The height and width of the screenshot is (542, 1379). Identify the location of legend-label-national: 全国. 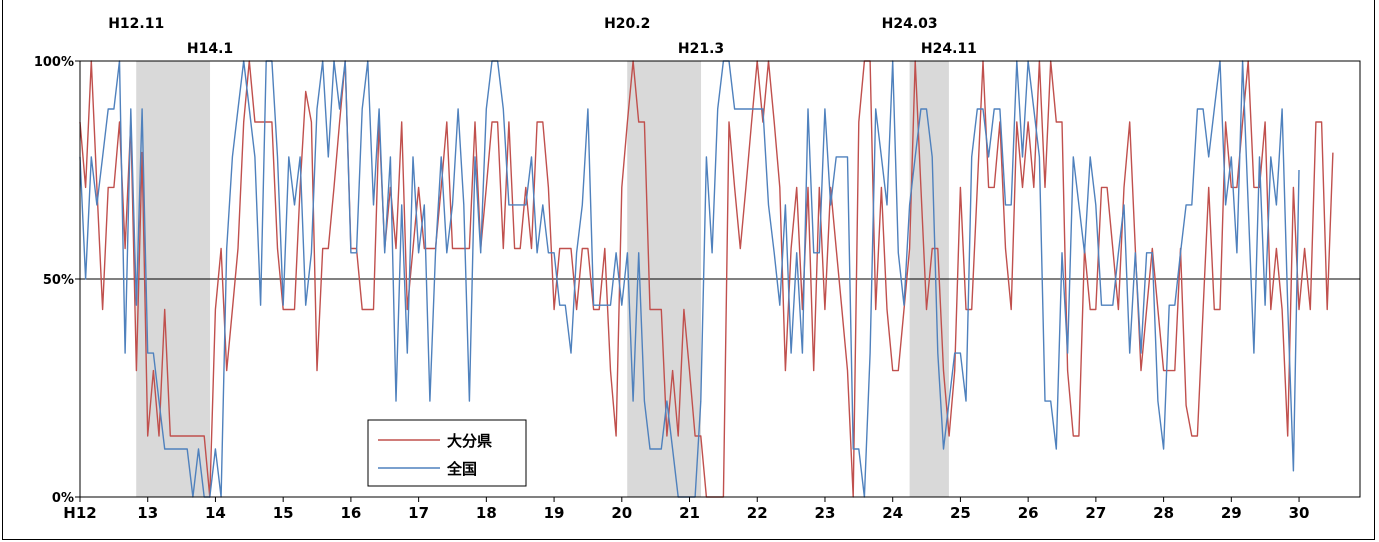
(461, 469).